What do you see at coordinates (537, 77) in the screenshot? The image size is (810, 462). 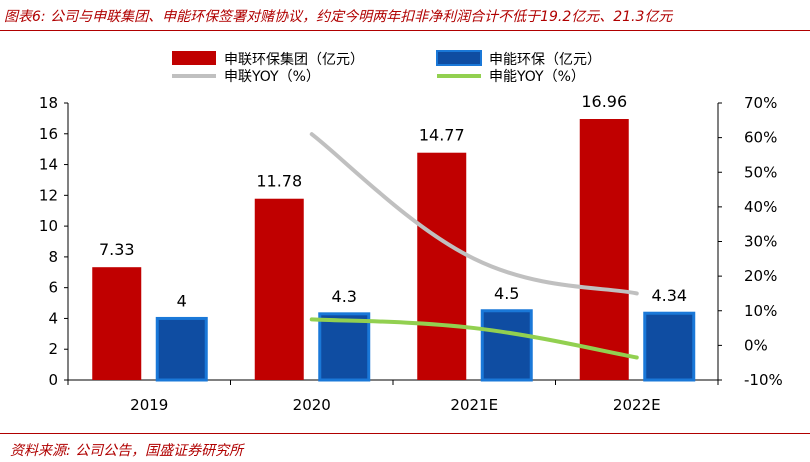 I see `legend-label: 申能YOY（%）` at bounding box center [537, 77].